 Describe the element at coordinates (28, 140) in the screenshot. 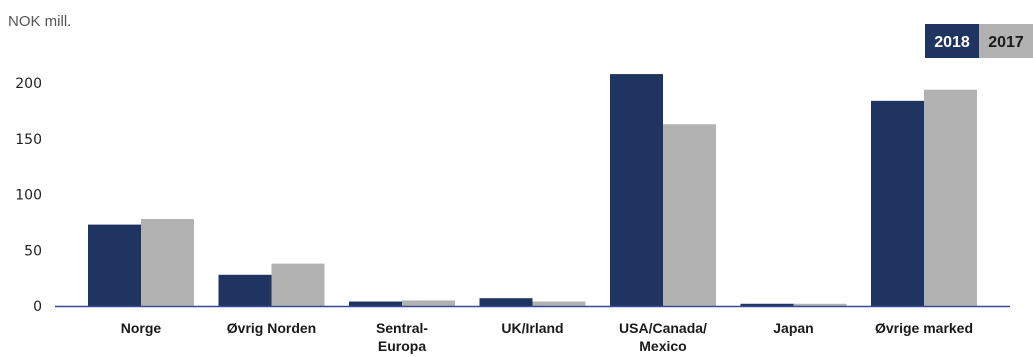

I see `y-tick-label: 150` at that location.